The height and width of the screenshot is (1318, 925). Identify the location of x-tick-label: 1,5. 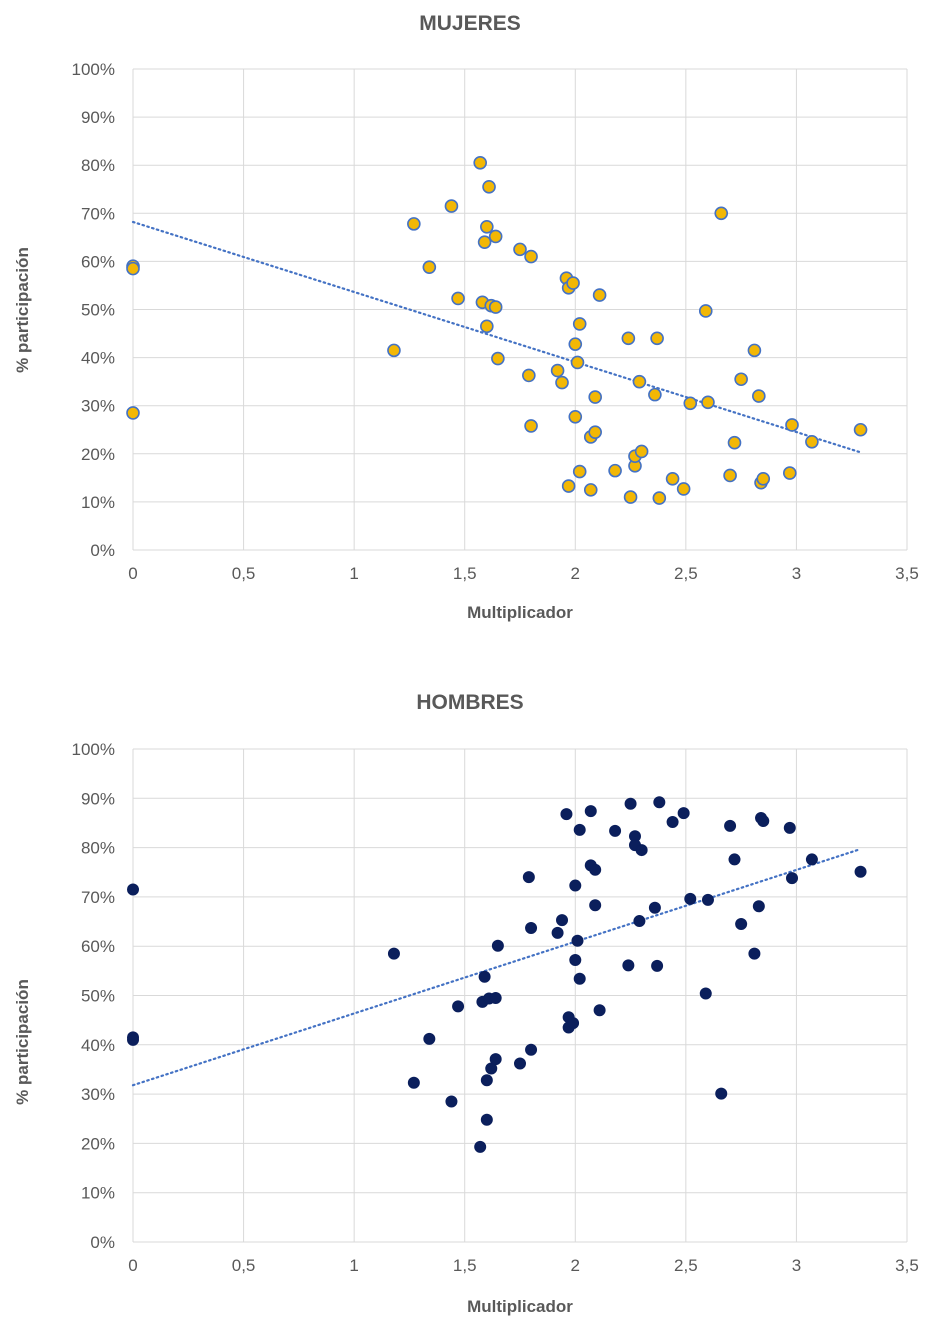
(465, 1265).